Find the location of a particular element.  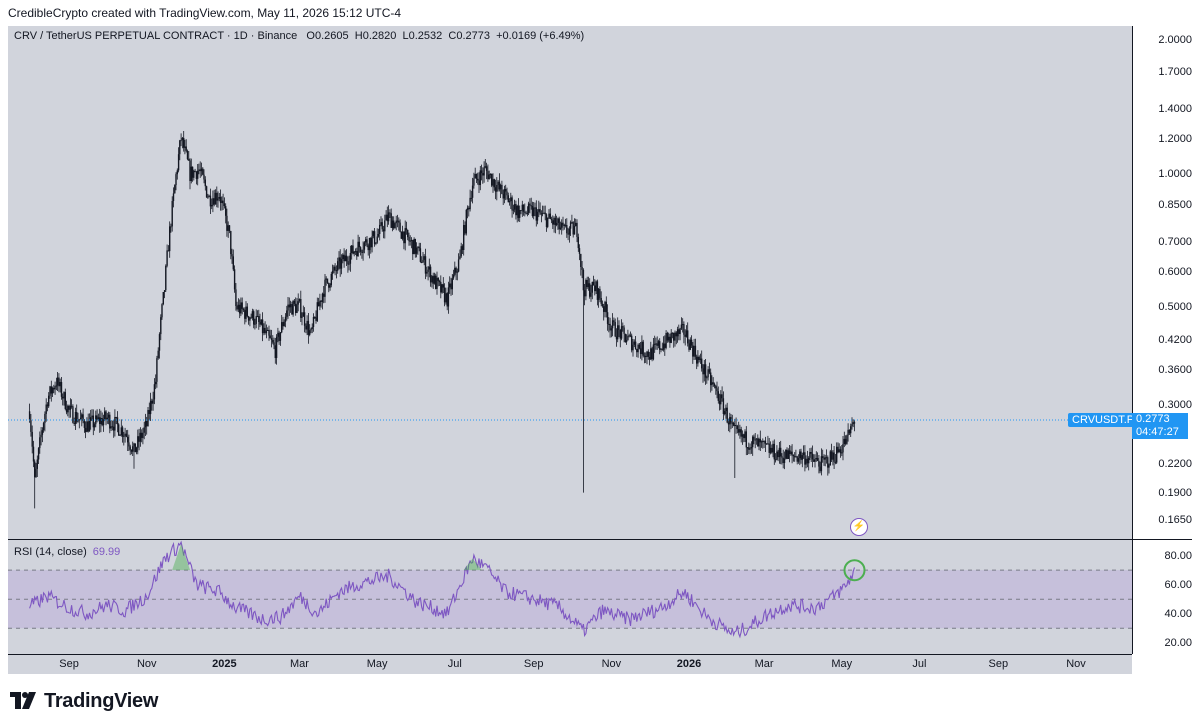

close-label: C is located at coordinates (452, 36).